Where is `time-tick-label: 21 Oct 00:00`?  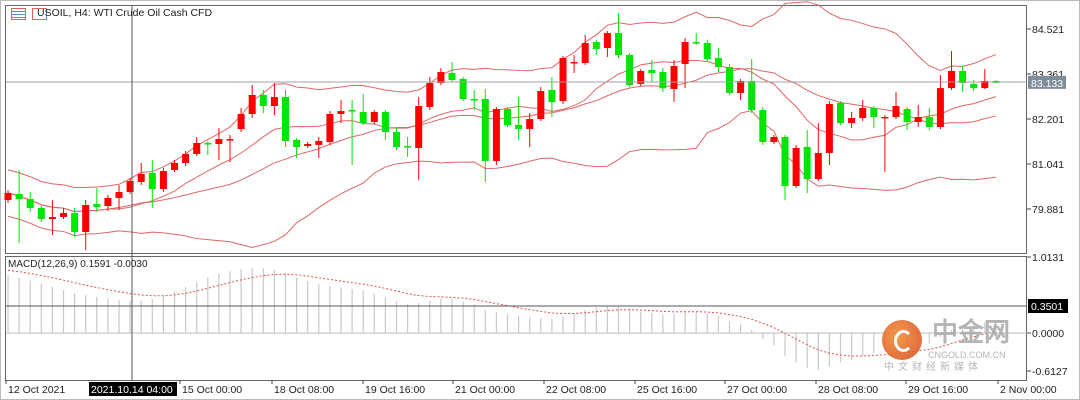 time-tick-label: 21 Oct 00:00 is located at coordinates (485, 390).